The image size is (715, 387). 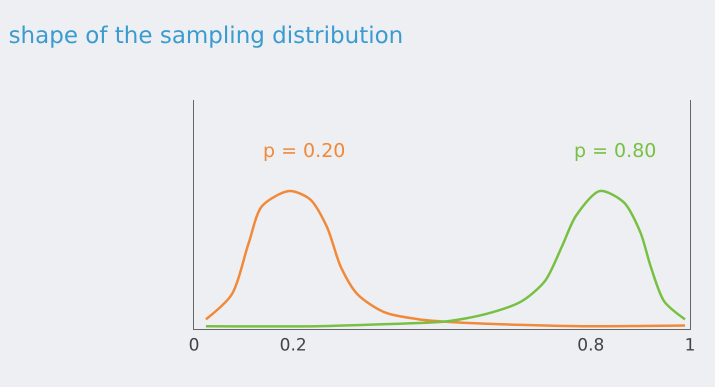 I want to click on x-tick-label: 0.8, so click(x=590, y=345).